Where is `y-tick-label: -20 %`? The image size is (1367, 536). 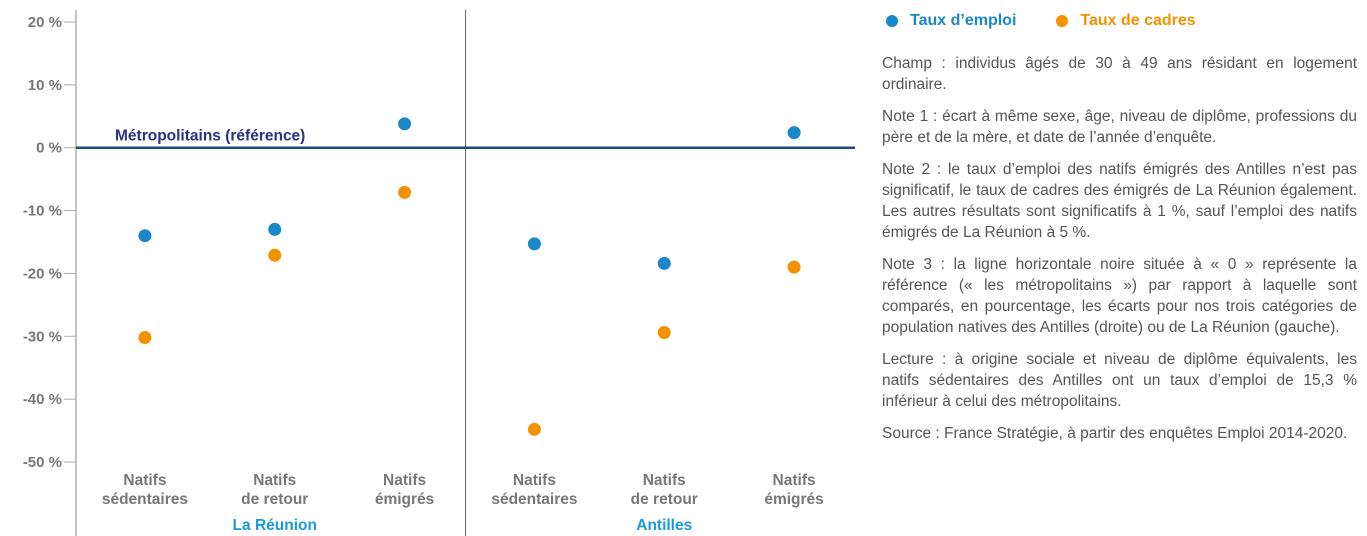 y-tick-label: -20 % is located at coordinates (42, 273).